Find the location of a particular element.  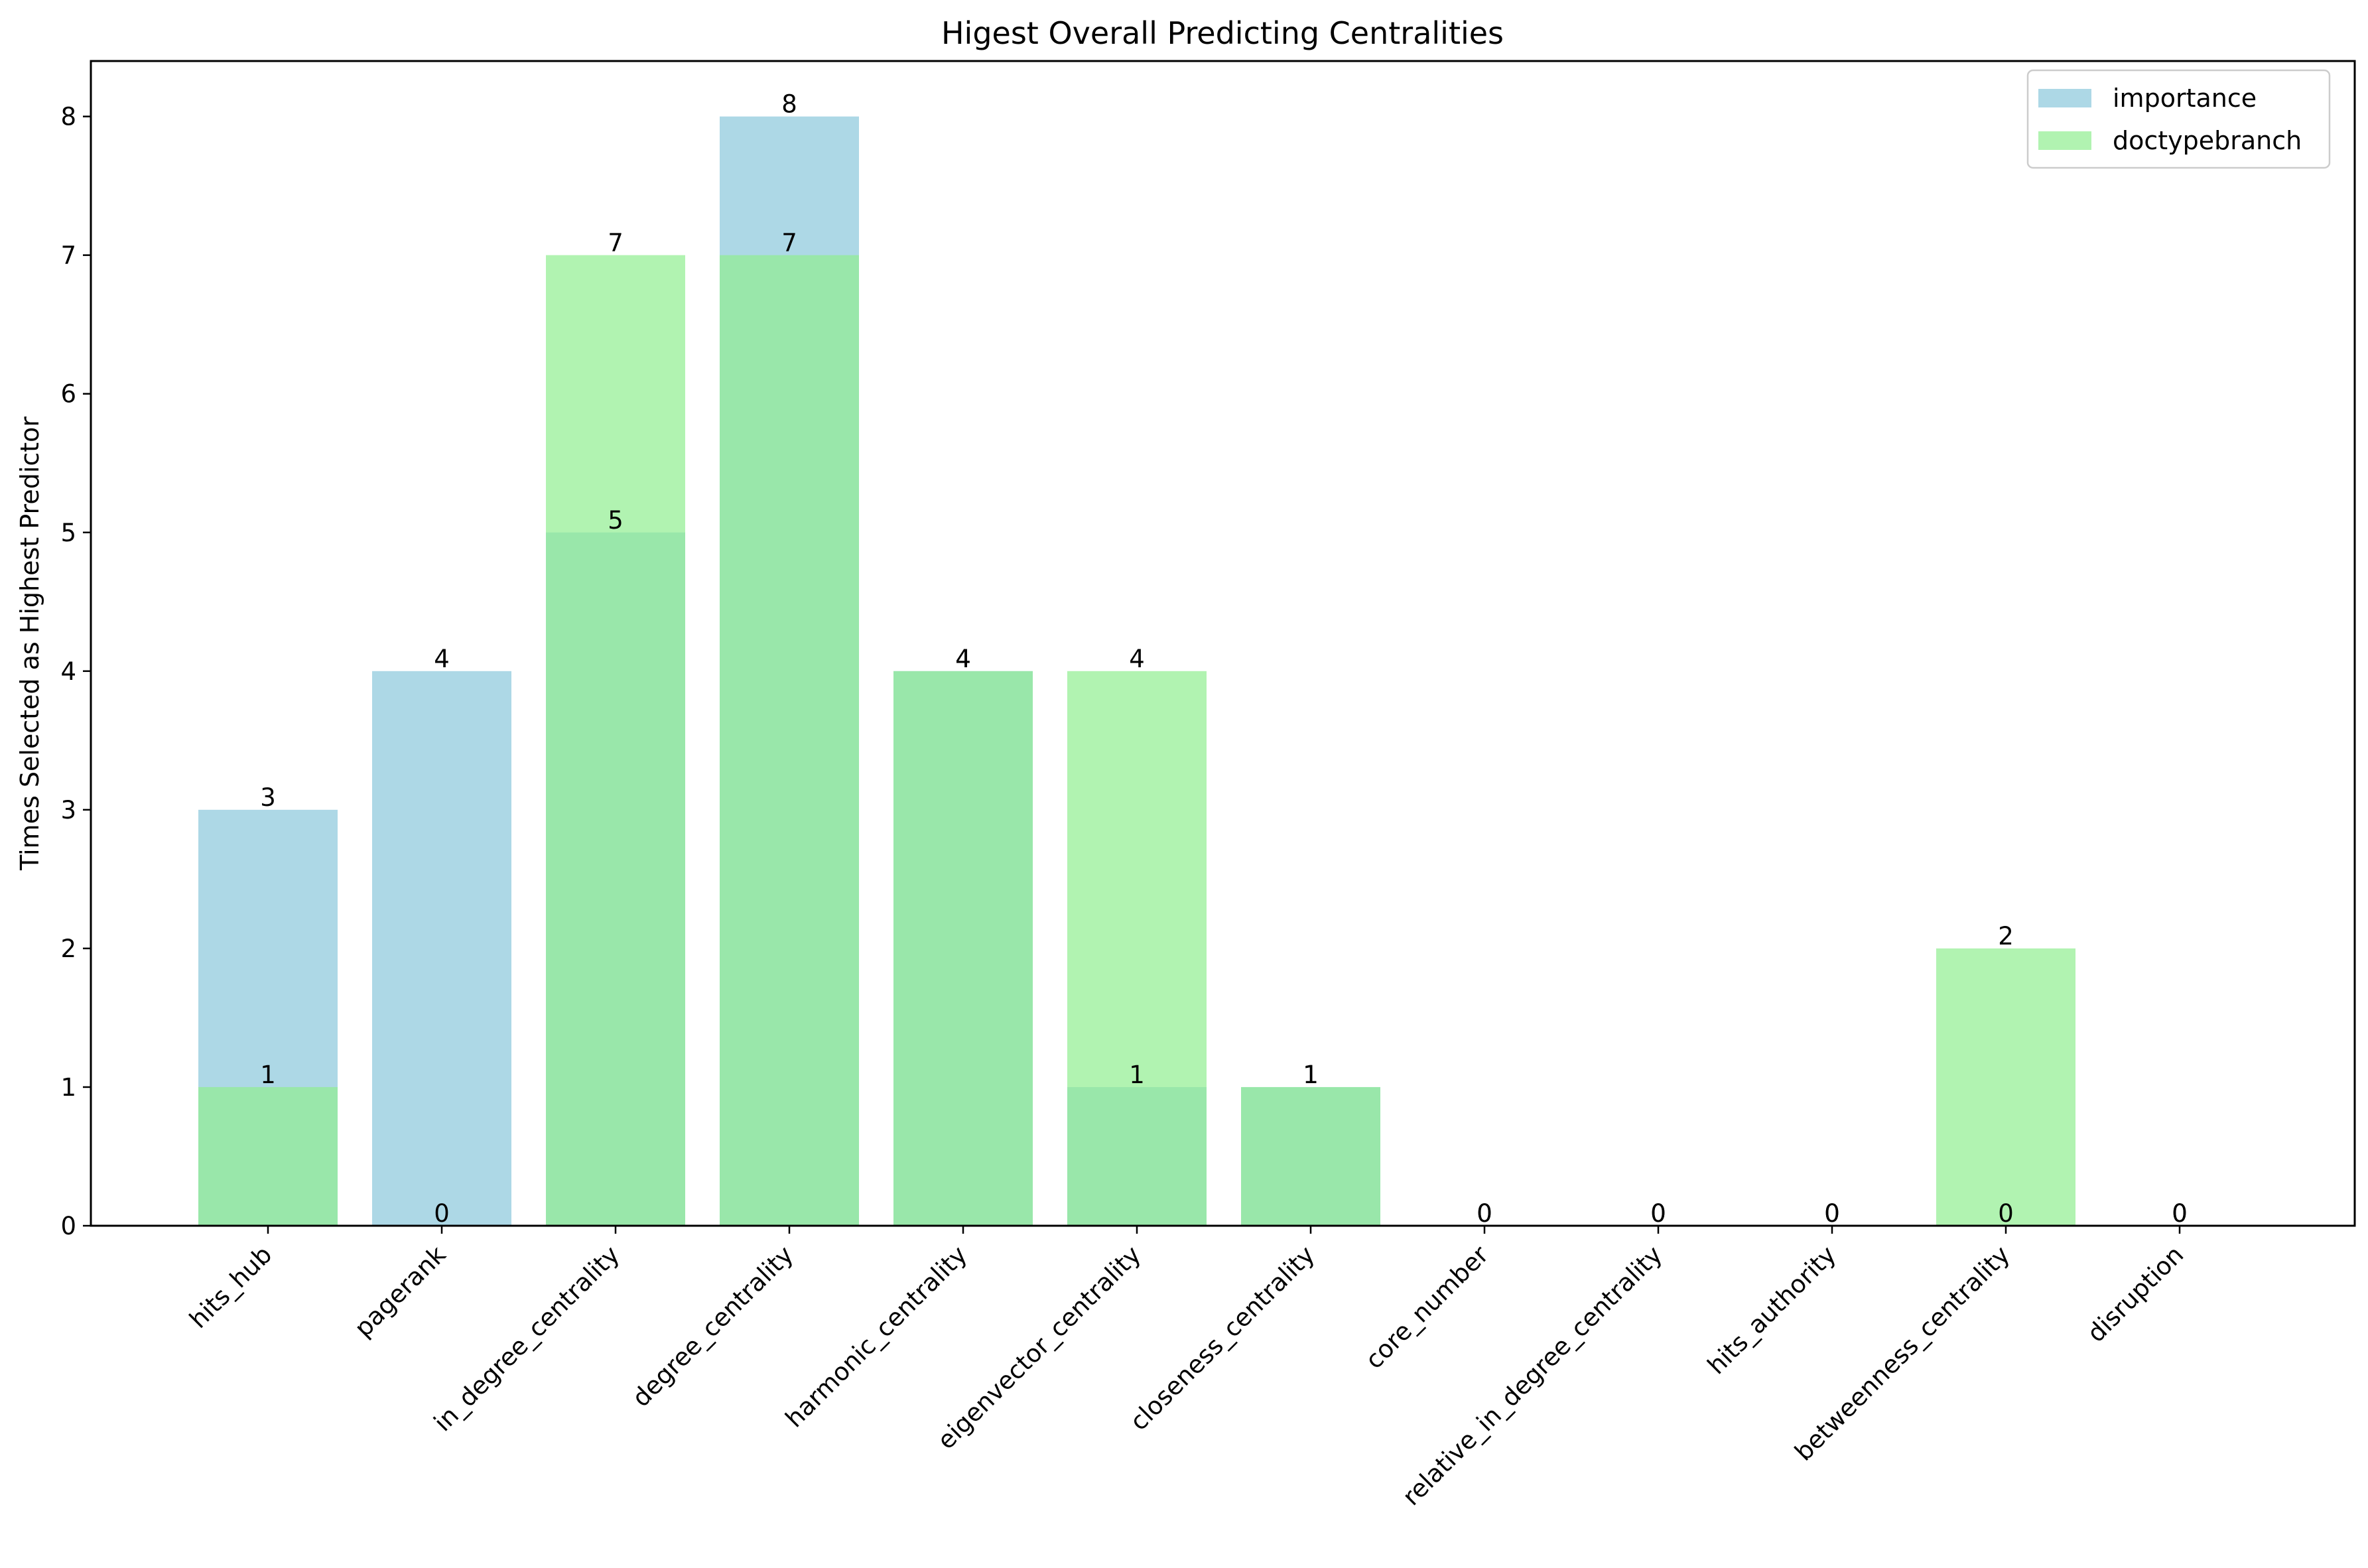

value-label-importance-hits-authority: 0 is located at coordinates (1832, 1213).